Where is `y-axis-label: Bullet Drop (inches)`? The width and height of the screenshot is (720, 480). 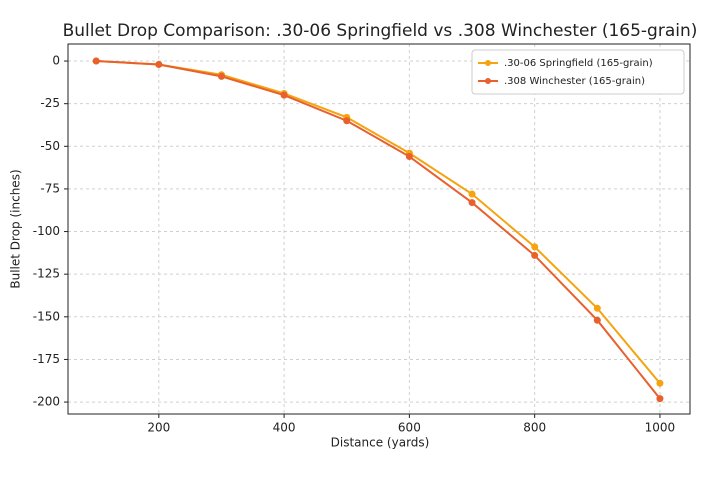 y-axis-label: Bullet Drop (inches) is located at coordinates (16, 228).